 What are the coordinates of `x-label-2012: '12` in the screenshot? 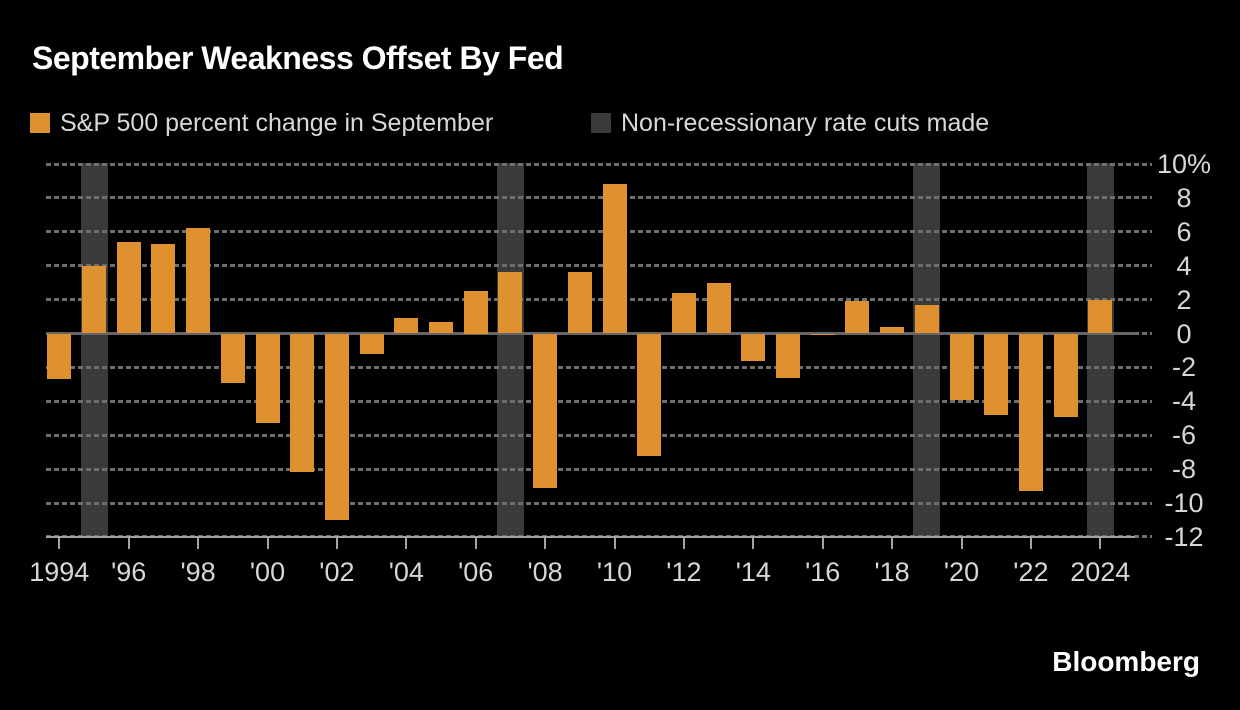 It's located at (684, 572).